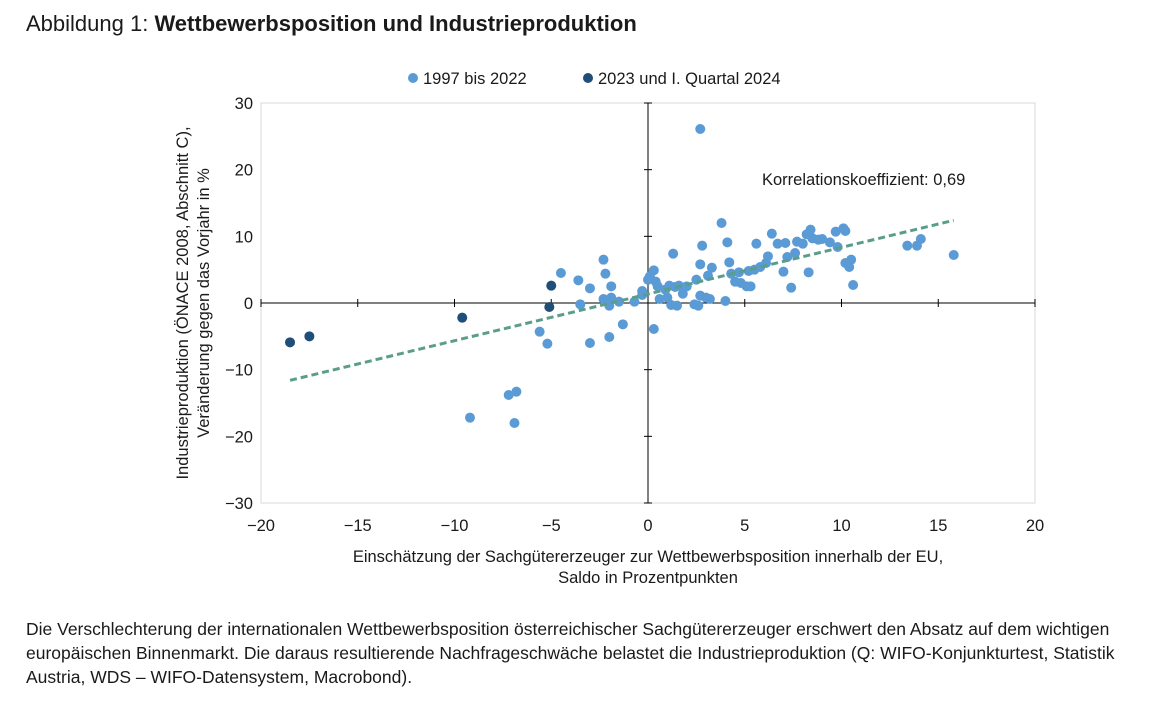 The width and height of the screenshot is (1160, 704). Describe the element at coordinates (239, 437) in the screenshot. I see `y-tick-label: −20` at that location.